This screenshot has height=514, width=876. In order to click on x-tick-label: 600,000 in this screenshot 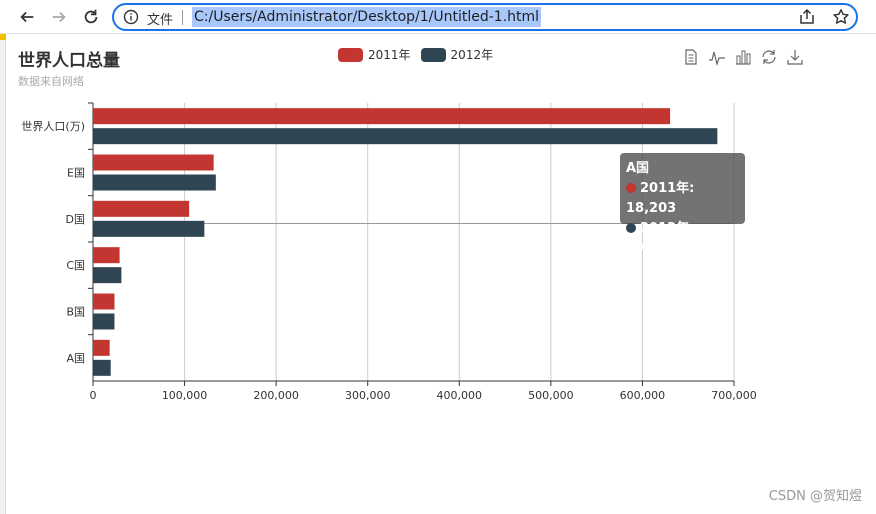, I will do `click(643, 395)`.